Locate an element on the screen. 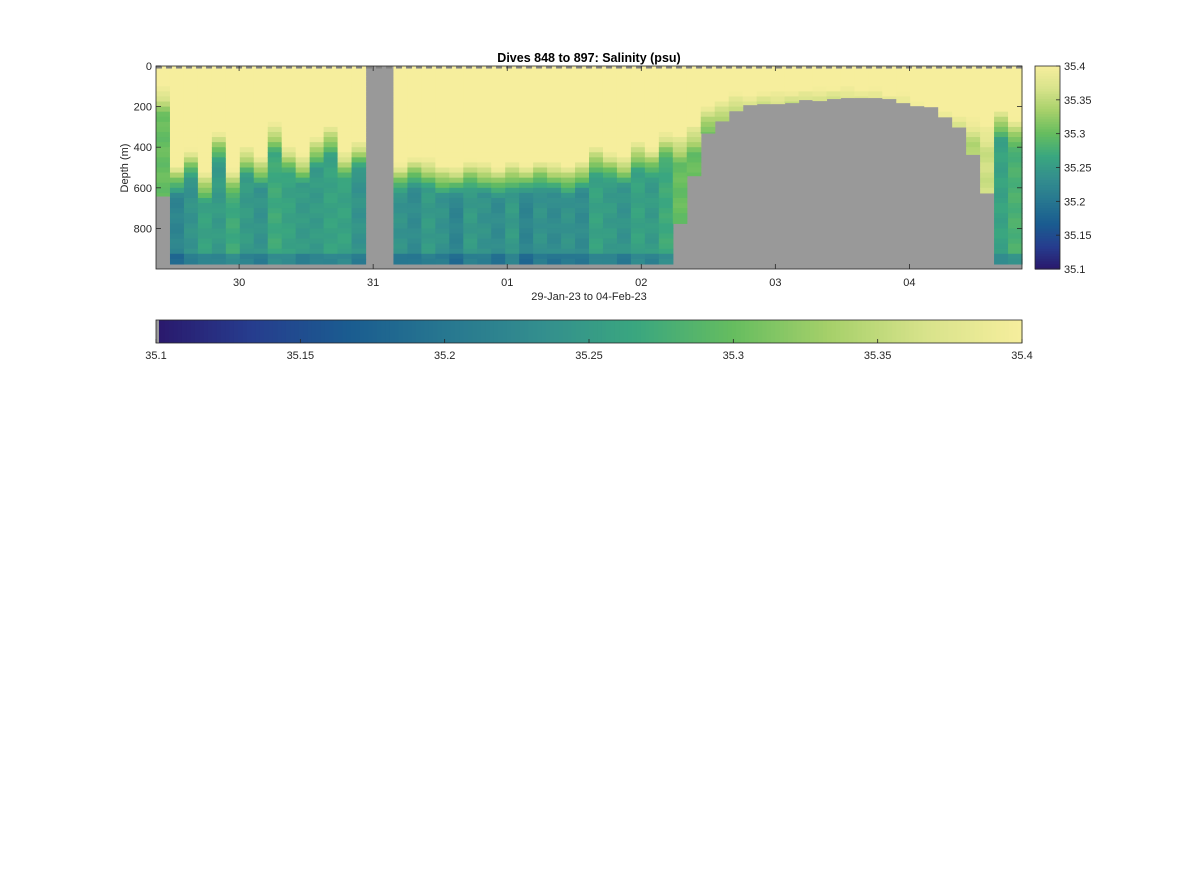  x-tick-label: 02 is located at coordinates (641, 283).